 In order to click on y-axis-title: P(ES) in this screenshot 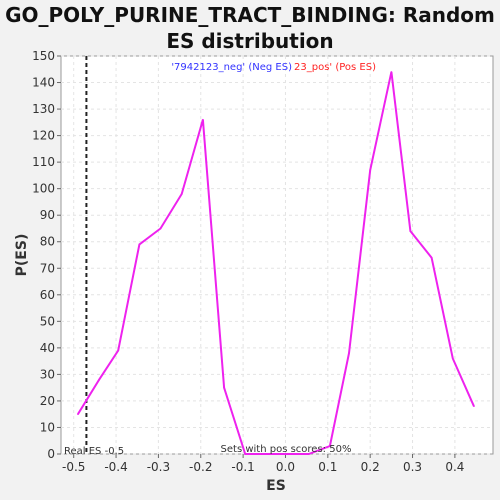, I will do `click(22, 255)`.